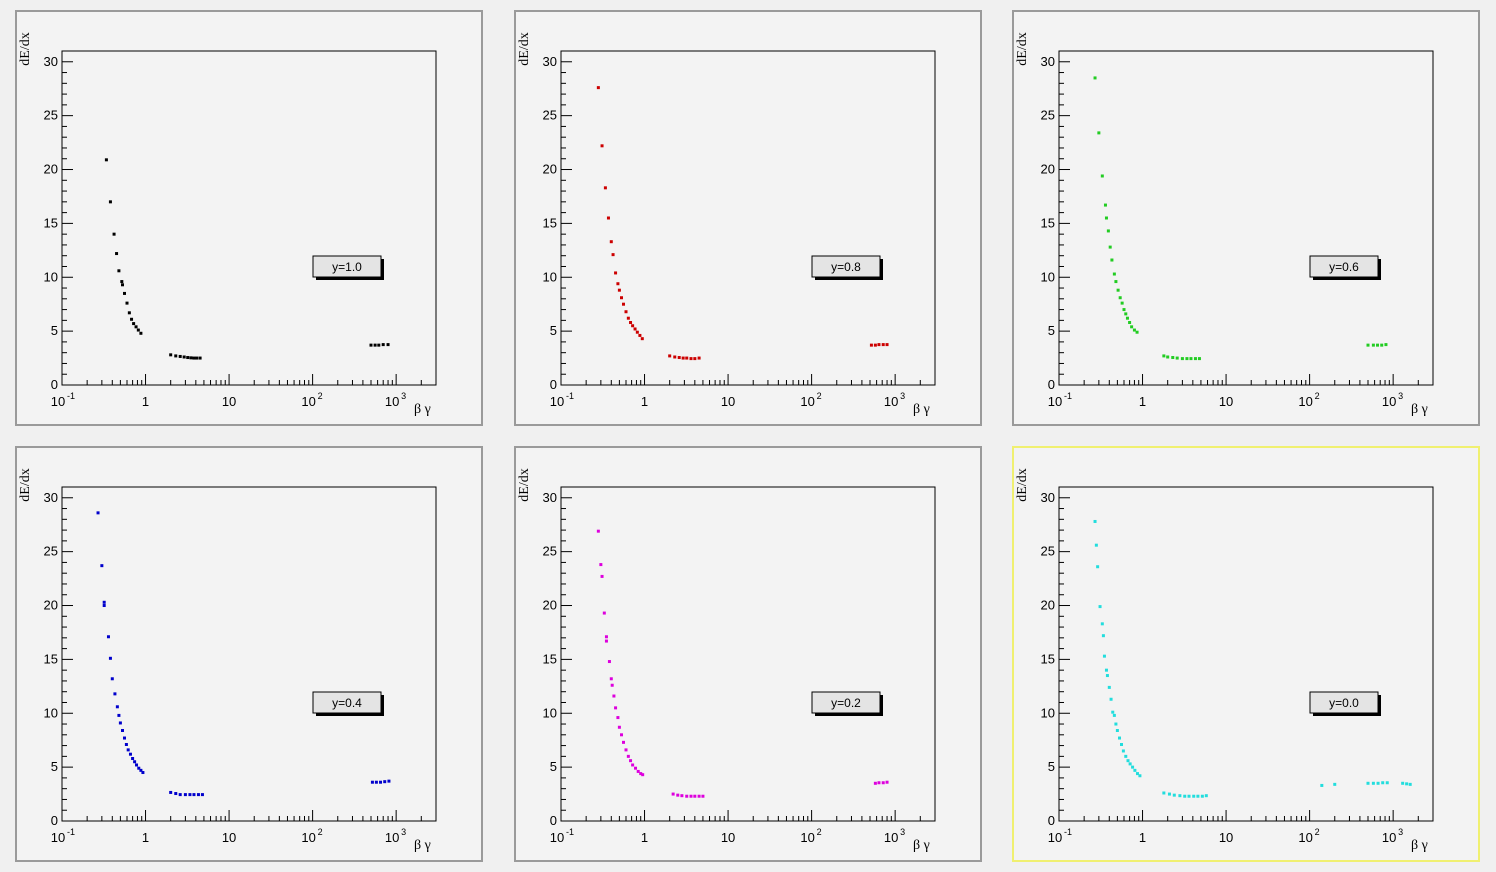  Describe the element at coordinates (550, 497) in the screenshot. I see `y-tick-label: 30` at that location.